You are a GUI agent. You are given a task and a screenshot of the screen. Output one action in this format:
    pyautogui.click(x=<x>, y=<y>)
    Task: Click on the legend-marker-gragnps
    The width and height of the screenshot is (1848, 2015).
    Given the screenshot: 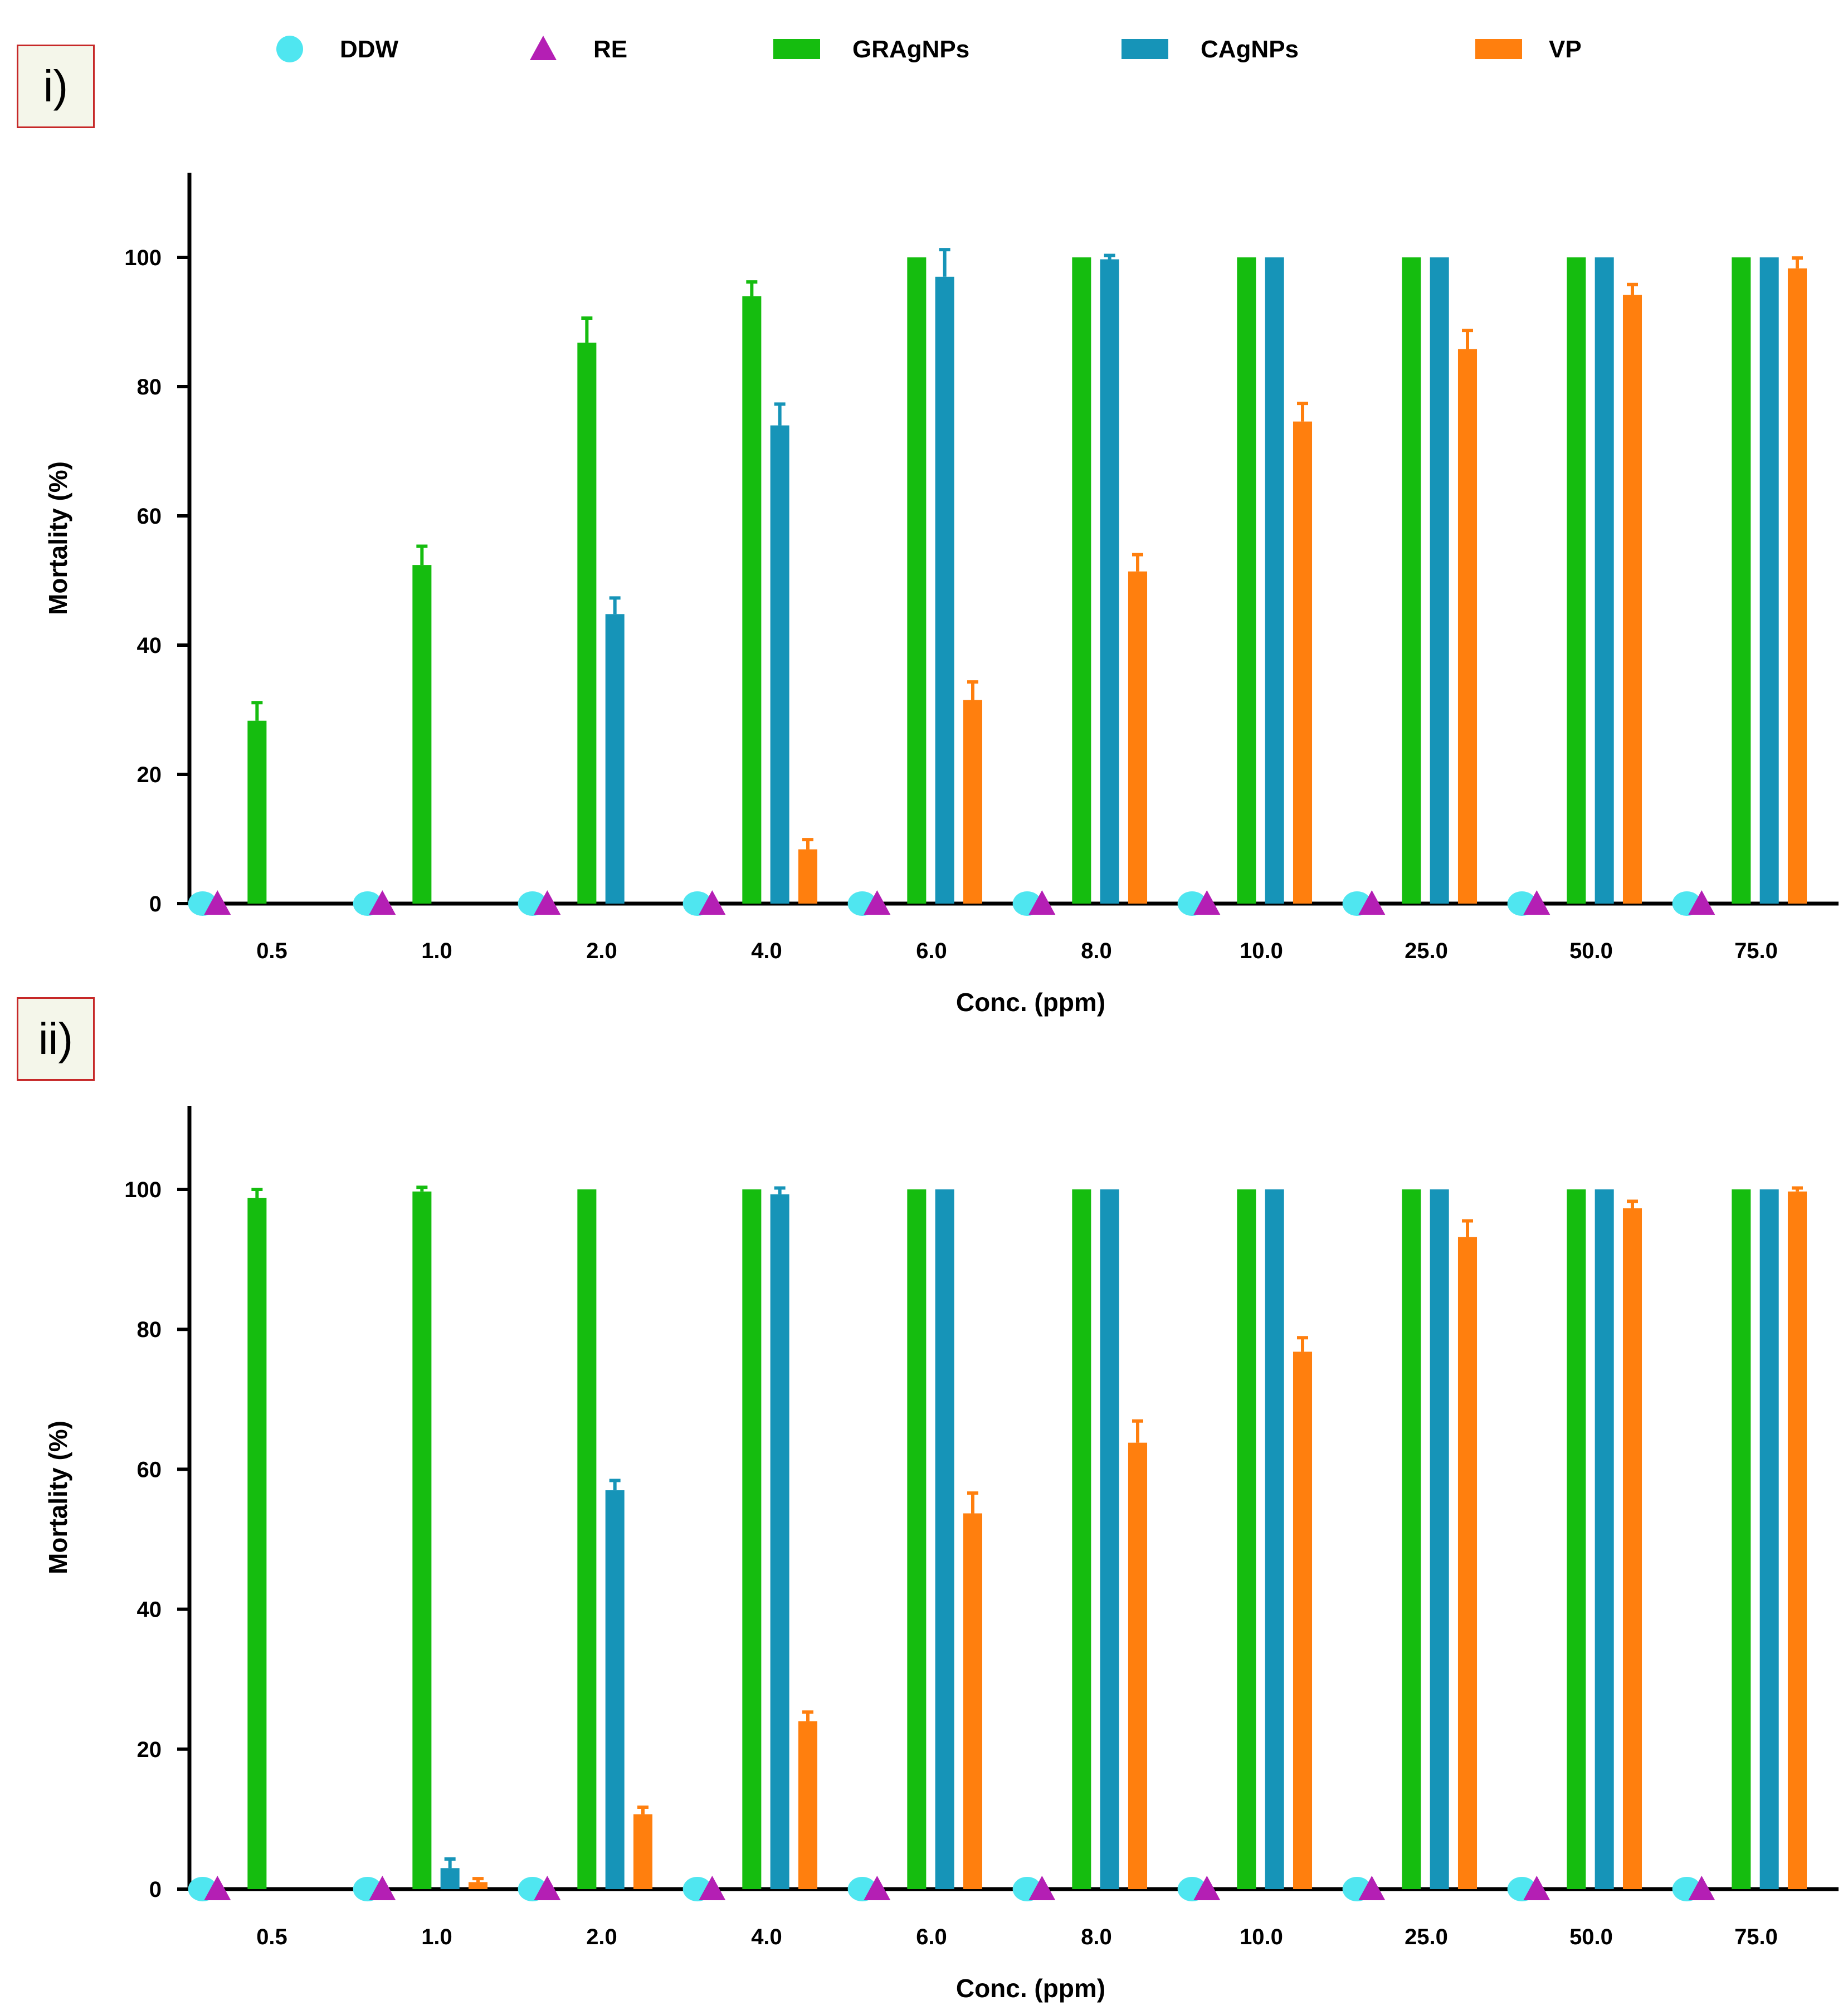 What is the action you would take?
    pyautogui.click(x=797, y=49)
    